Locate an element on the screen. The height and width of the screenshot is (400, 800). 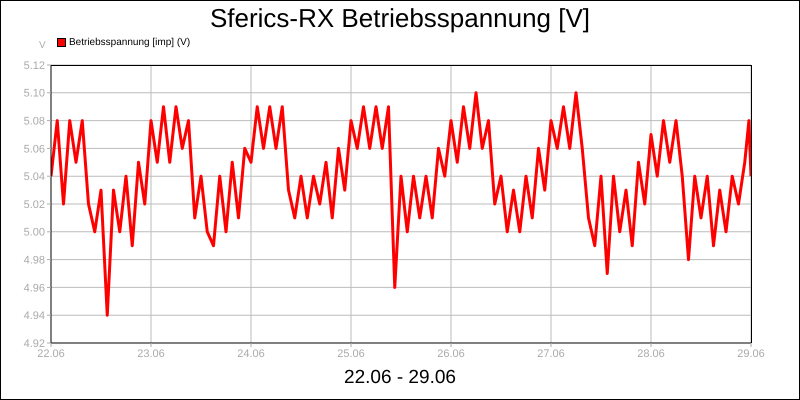
x-tick-label: 25.06 is located at coordinates (351, 354).